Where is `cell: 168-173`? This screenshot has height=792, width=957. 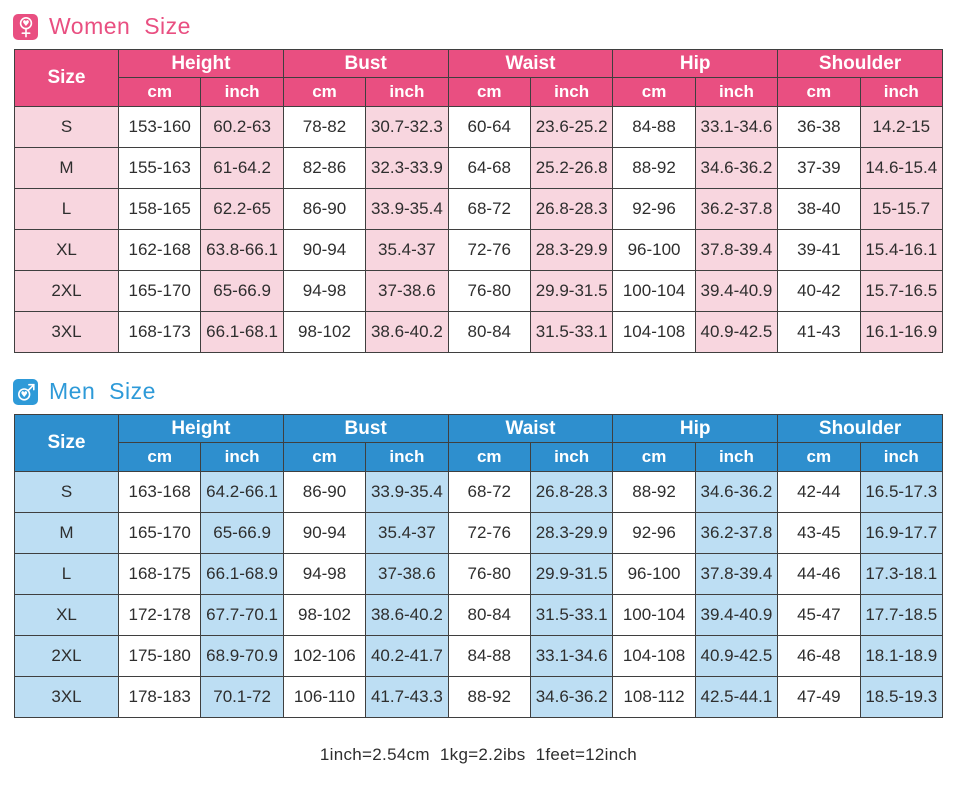 cell: 168-173 is located at coordinates (159, 332).